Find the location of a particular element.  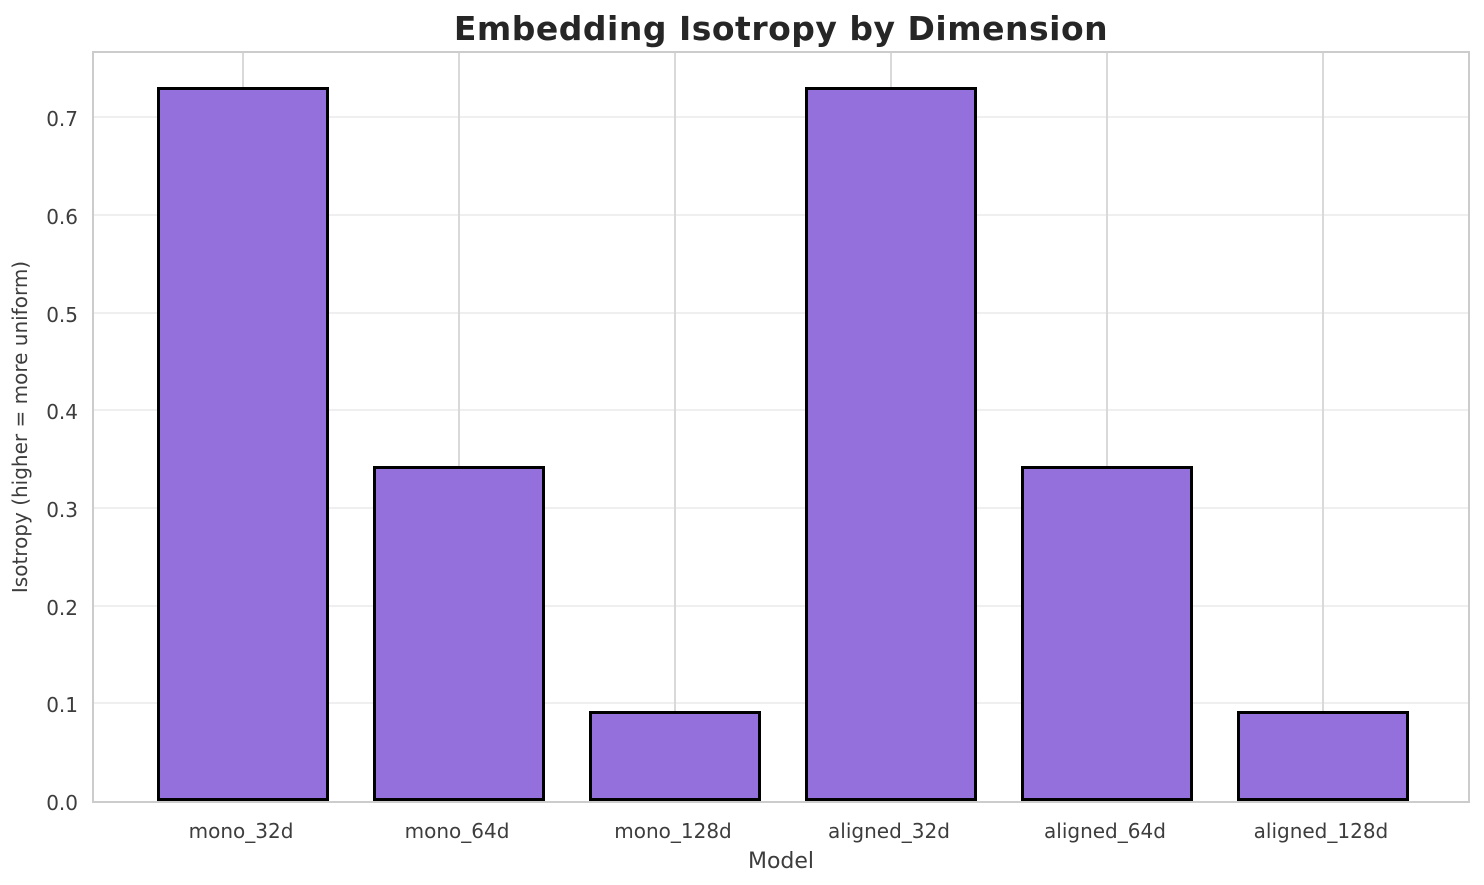

bar-aligned_64d is located at coordinates (1107, 633).